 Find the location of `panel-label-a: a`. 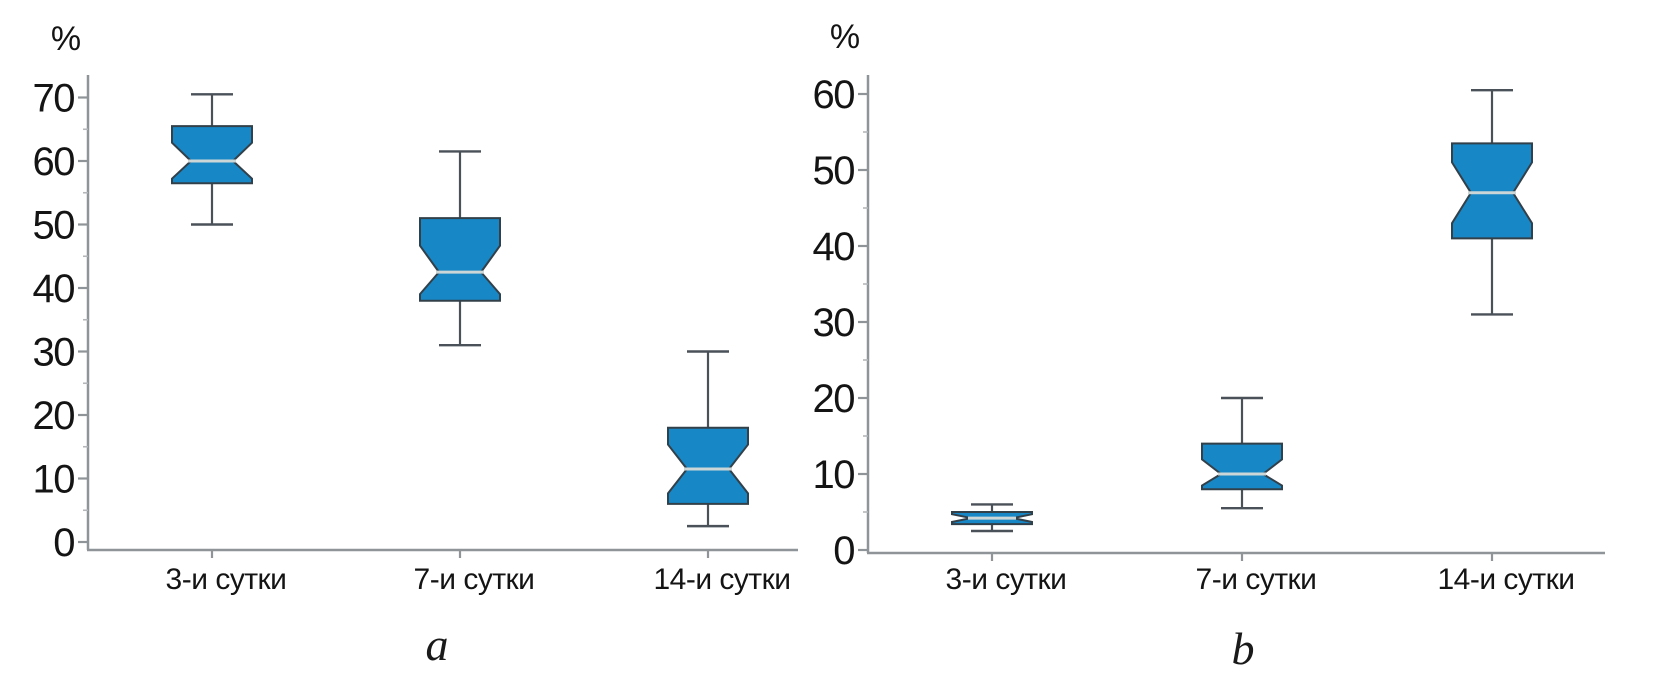

panel-label-a: a is located at coordinates (437, 644).